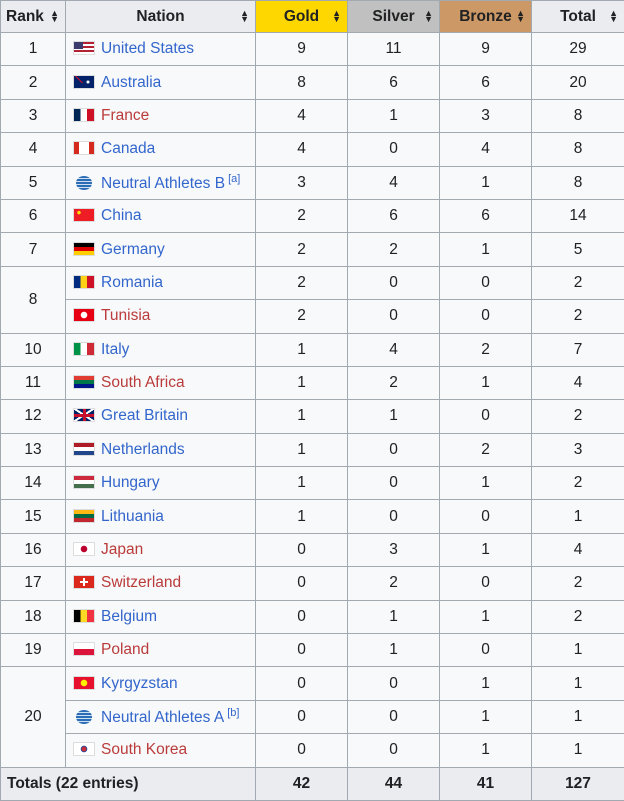 Image resolution: width=624 pixels, height=801 pixels. Describe the element at coordinates (131, 82) in the screenshot. I see `nation-link: Australia` at that location.